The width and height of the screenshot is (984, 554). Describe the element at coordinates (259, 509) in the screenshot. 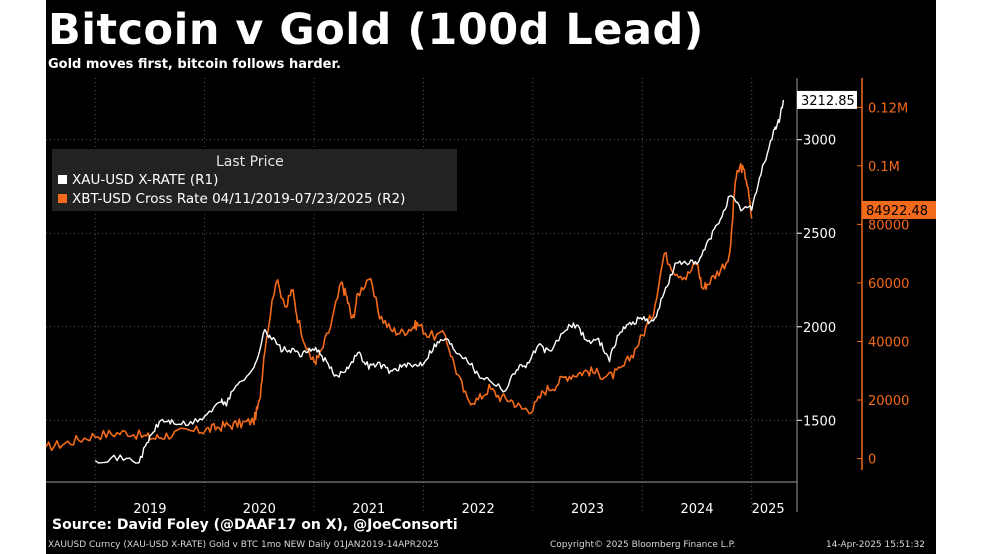

I see `x-tick-label-2020: 2020` at that location.